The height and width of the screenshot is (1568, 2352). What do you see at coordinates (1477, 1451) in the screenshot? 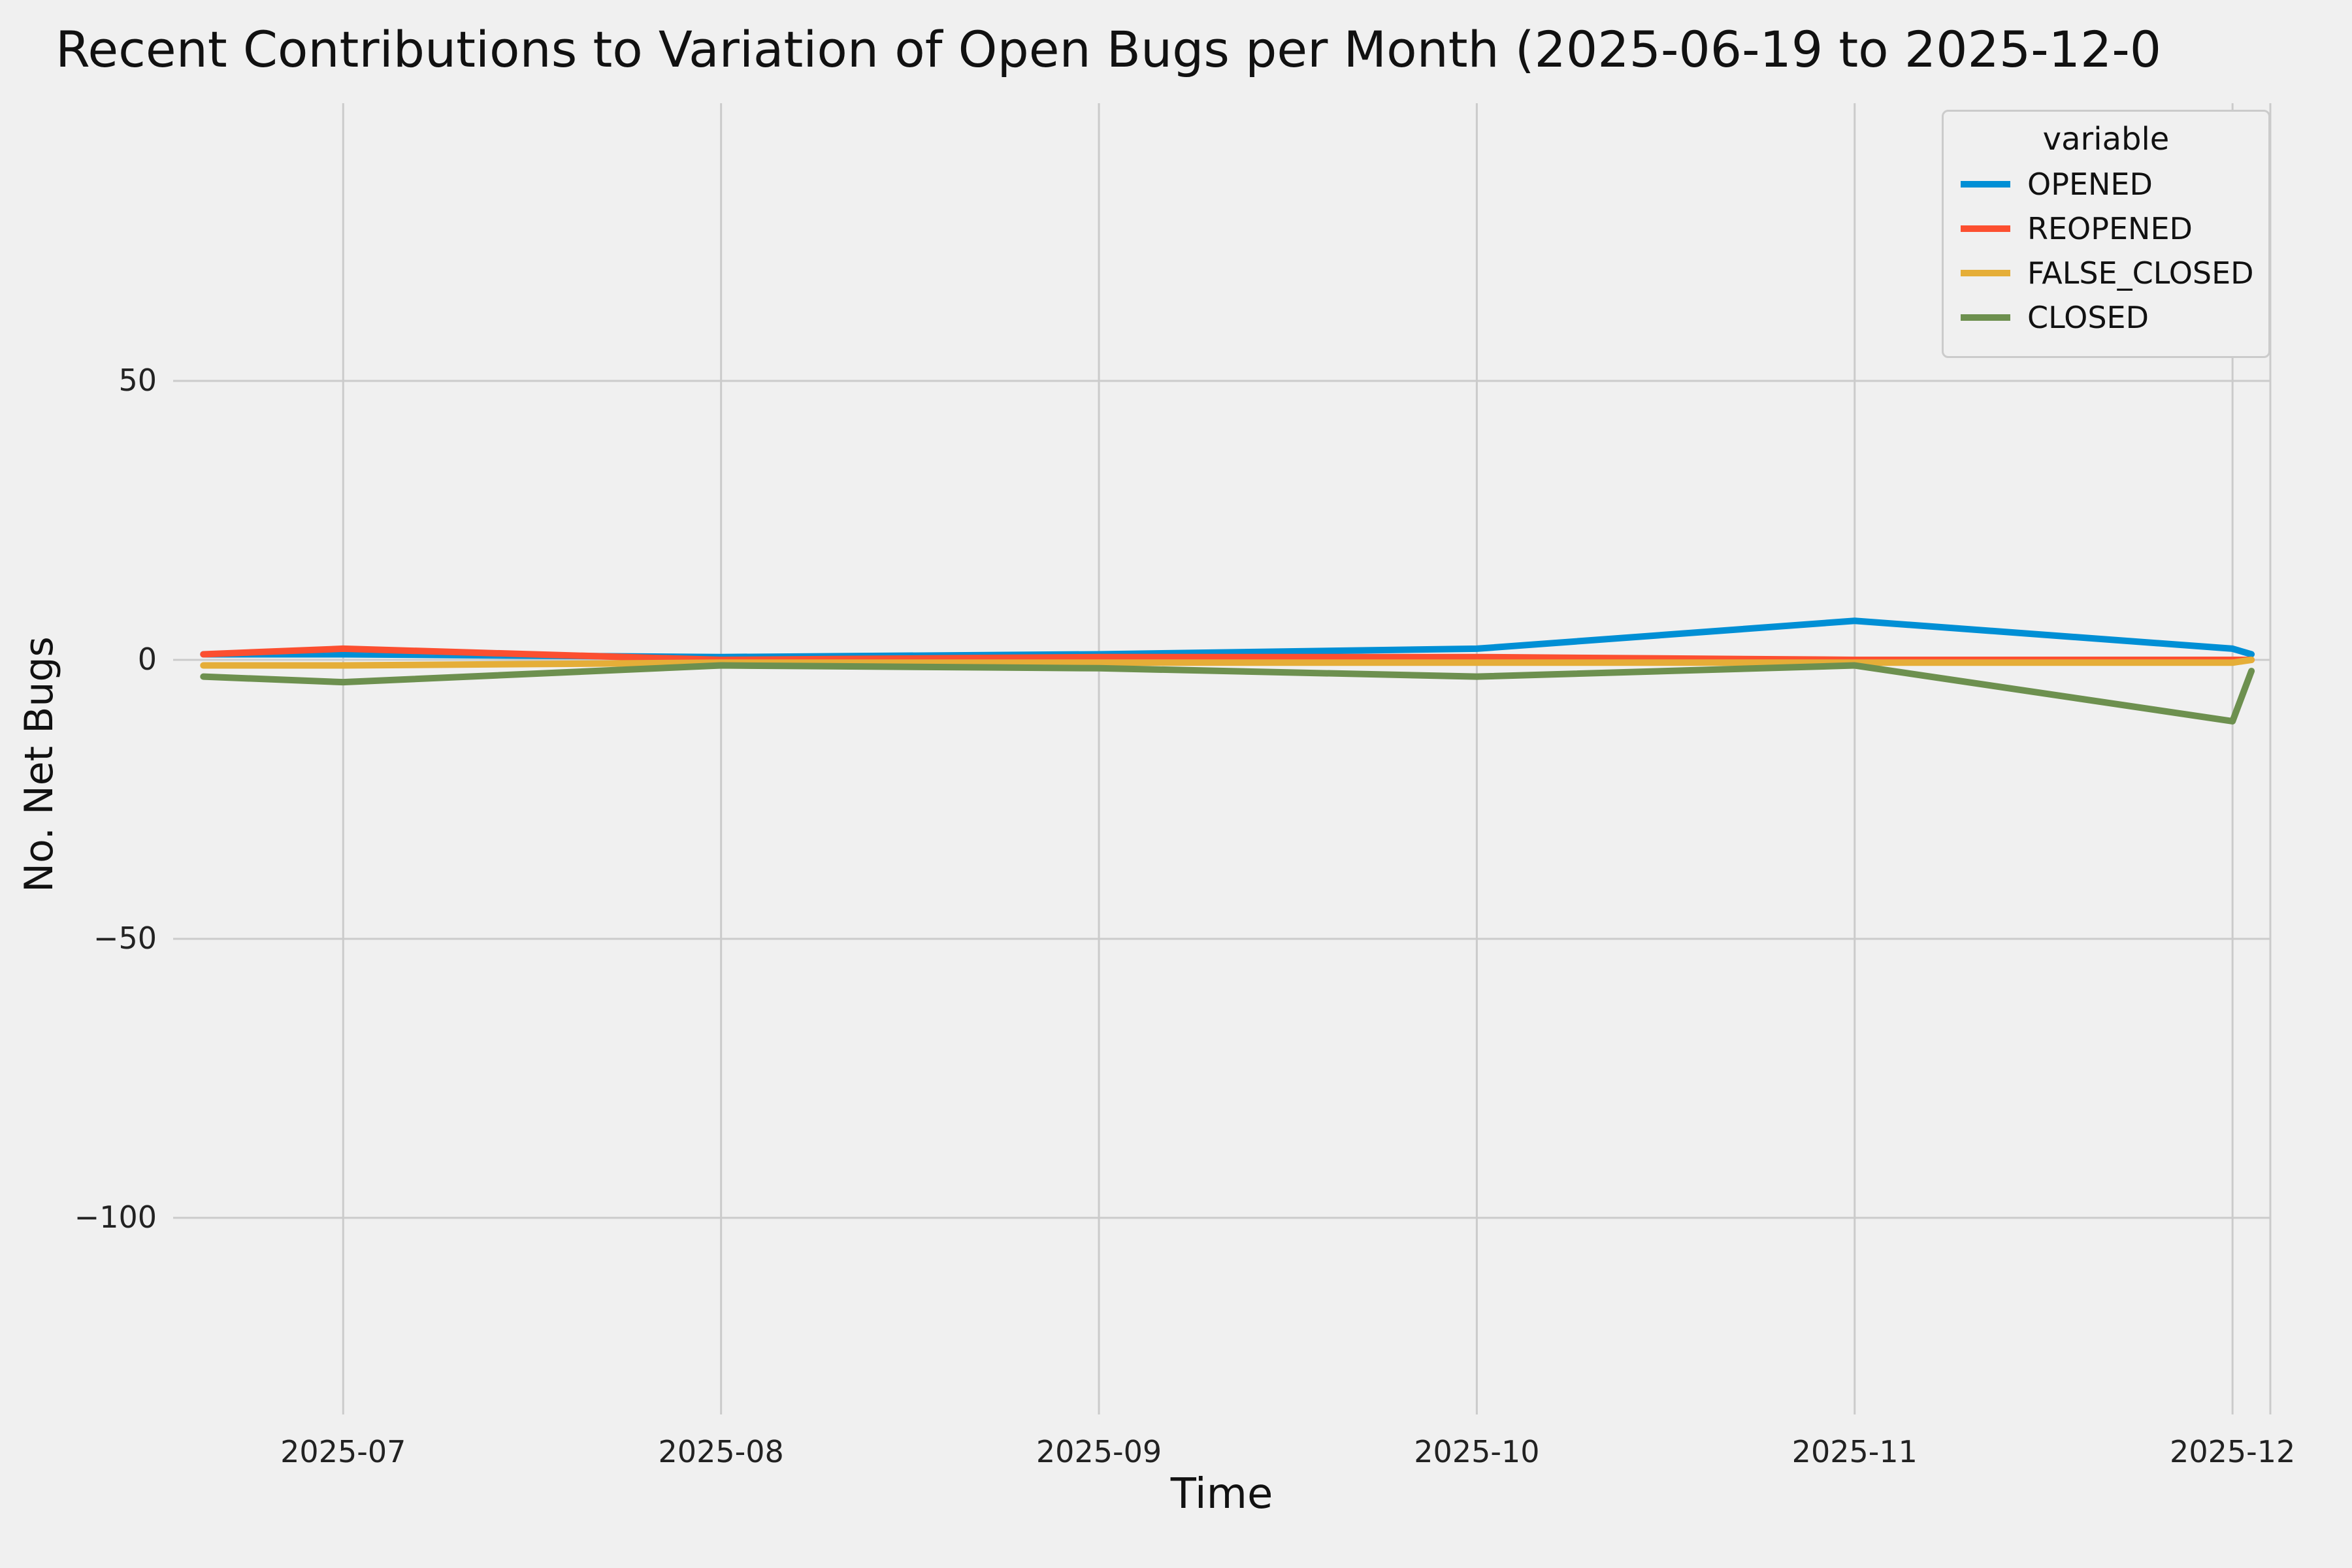
I see `x-tick-label: 2025-10` at bounding box center [1477, 1451].